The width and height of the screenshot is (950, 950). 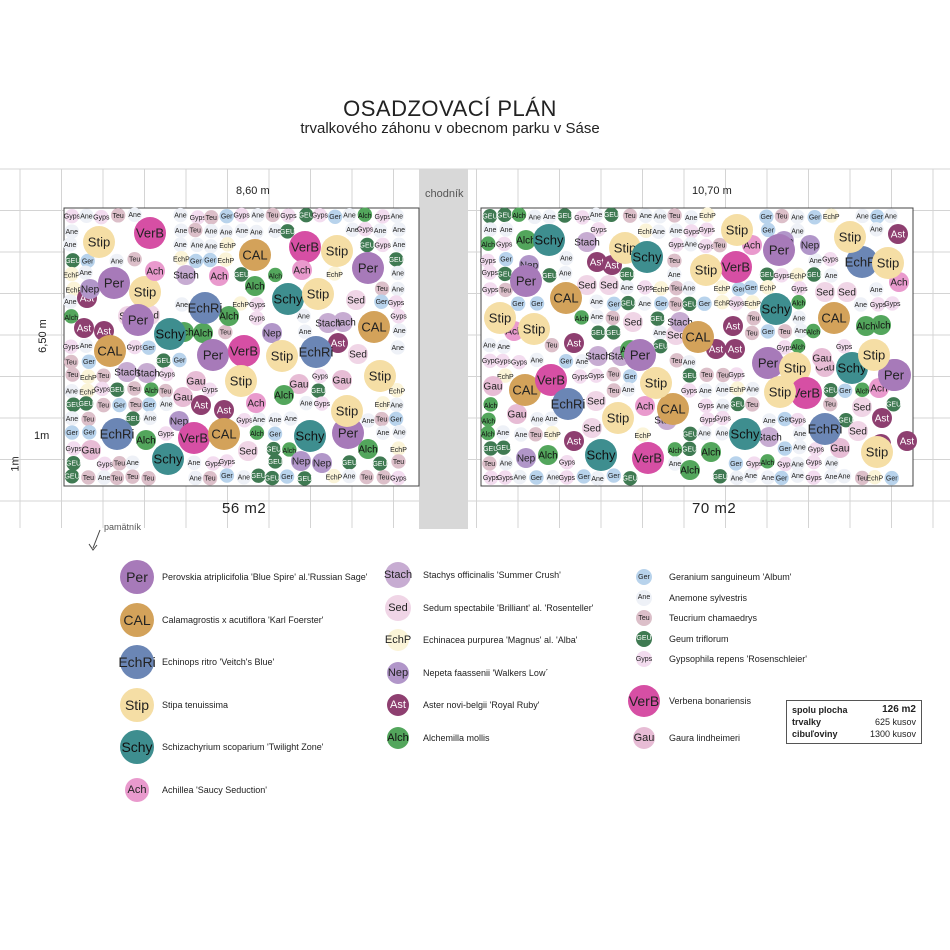 I want to click on svg-text: Gau, so click(x=825, y=368).